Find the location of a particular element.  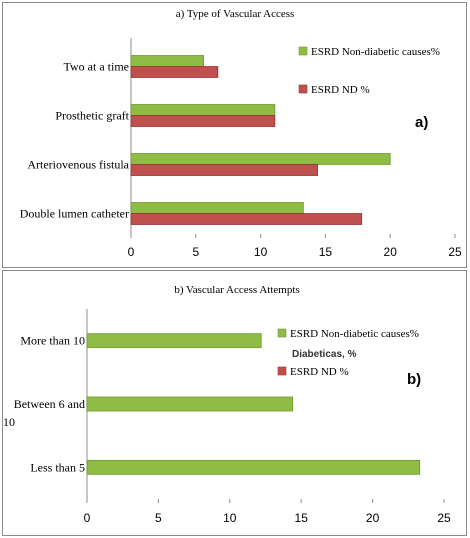

category-label: Double lumen catheter is located at coordinates (74, 214).